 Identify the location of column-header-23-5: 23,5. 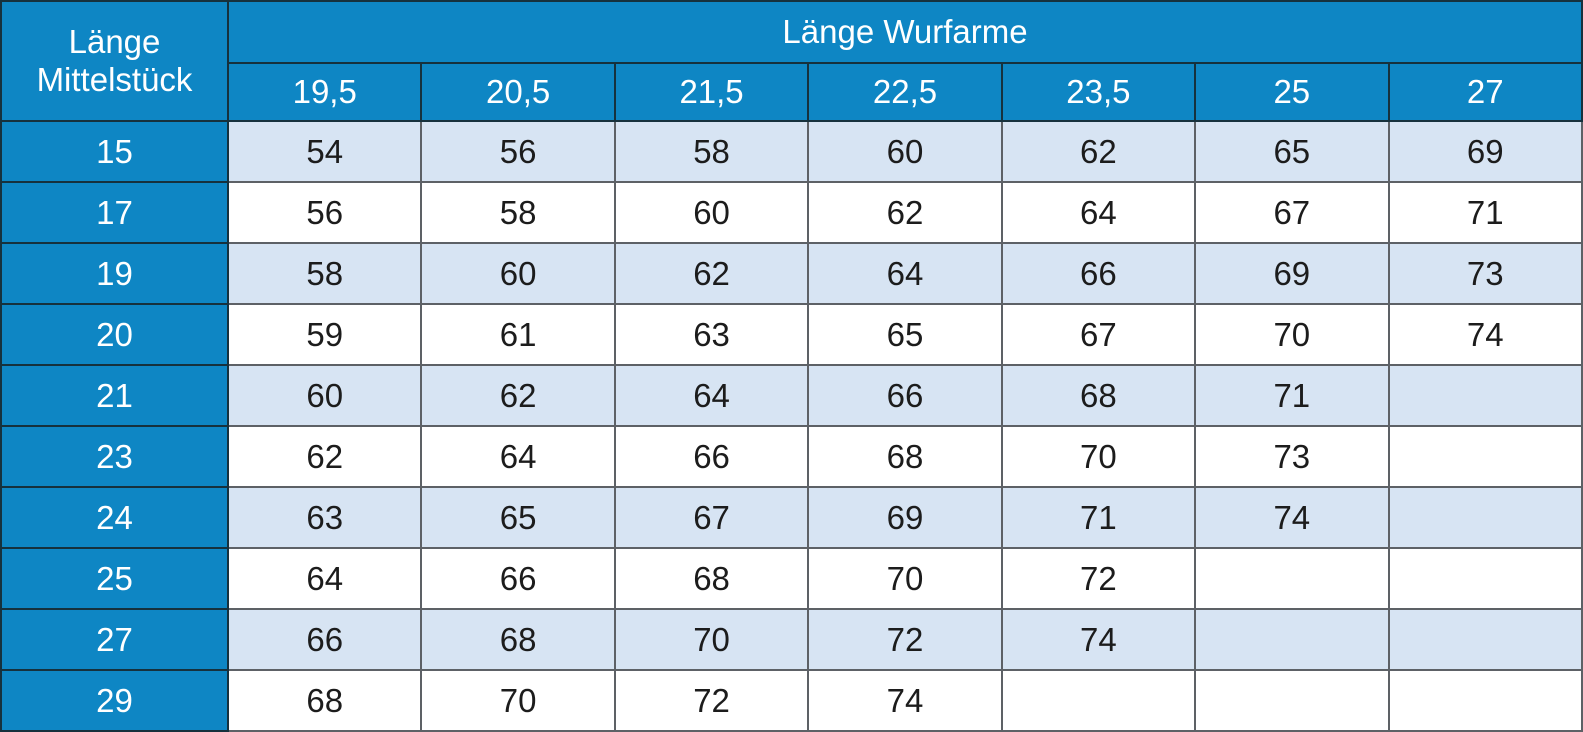
(1098, 92).